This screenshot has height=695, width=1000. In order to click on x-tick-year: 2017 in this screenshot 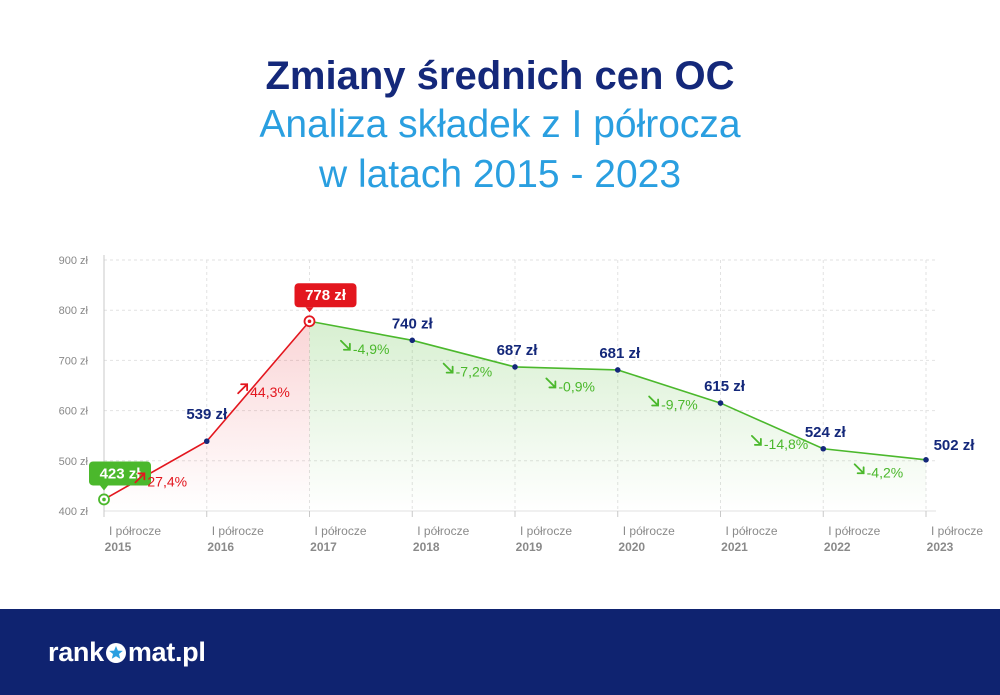, I will do `click(323, 547)`.